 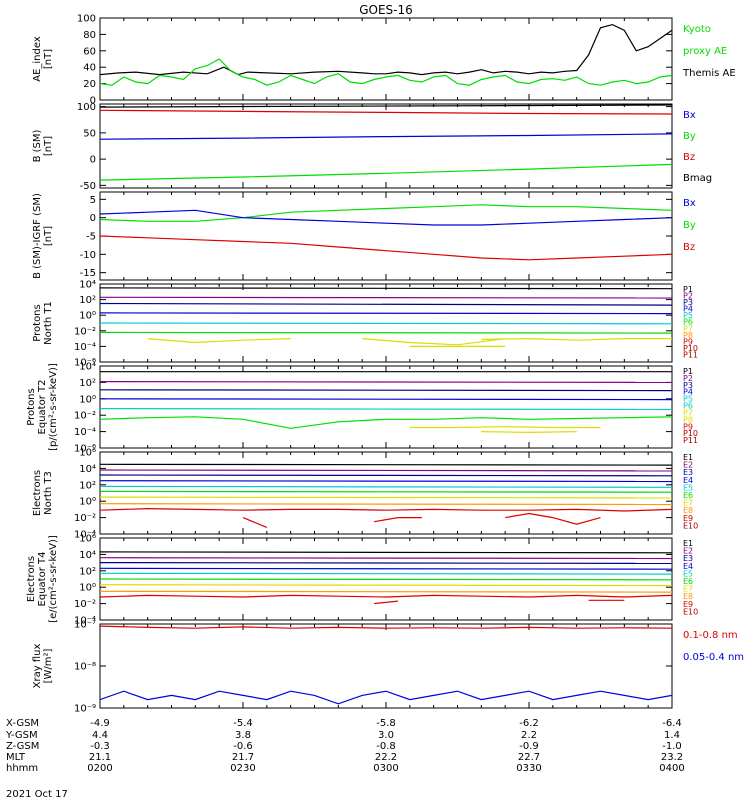 What do you see at coordinates (89, 84) in the screenshot?
I see `y-tick-label: 20` at bounding box center [89, 84].